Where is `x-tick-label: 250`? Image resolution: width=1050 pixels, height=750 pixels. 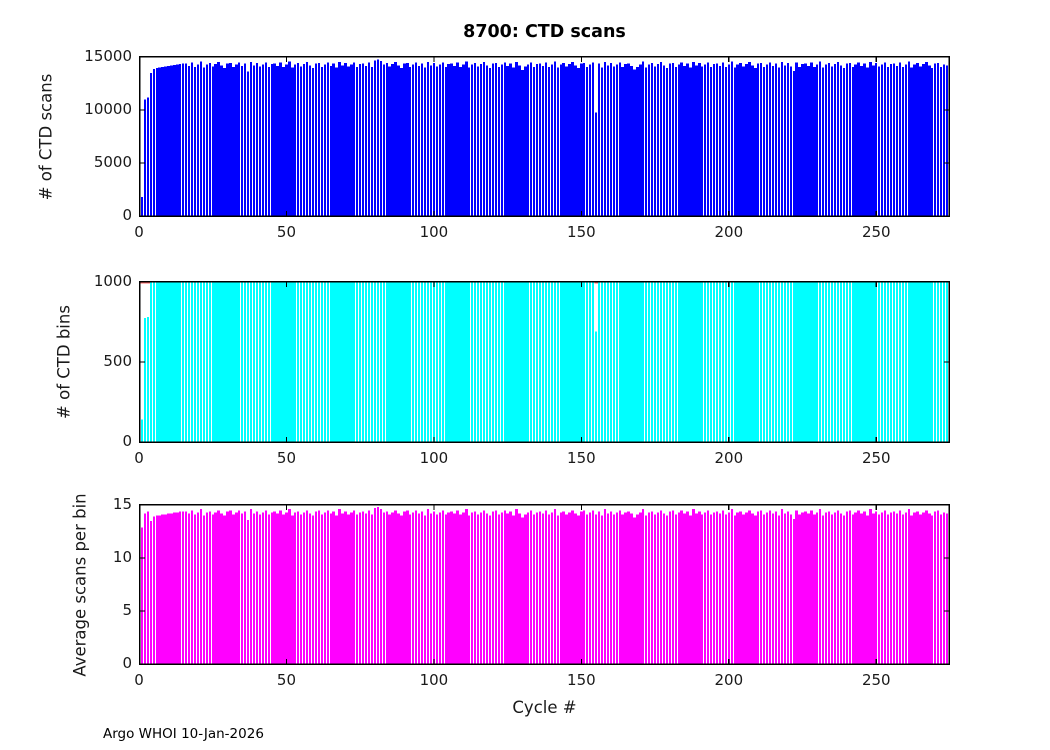 x-tick-label: 250 is located at coordinates (876, 232).